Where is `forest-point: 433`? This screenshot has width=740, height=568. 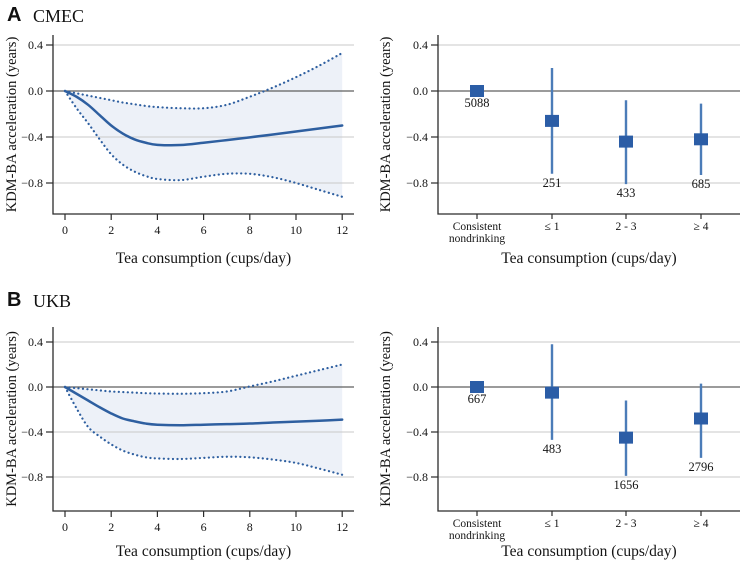
forest-point: 433 is located at coordinates (626, 150).